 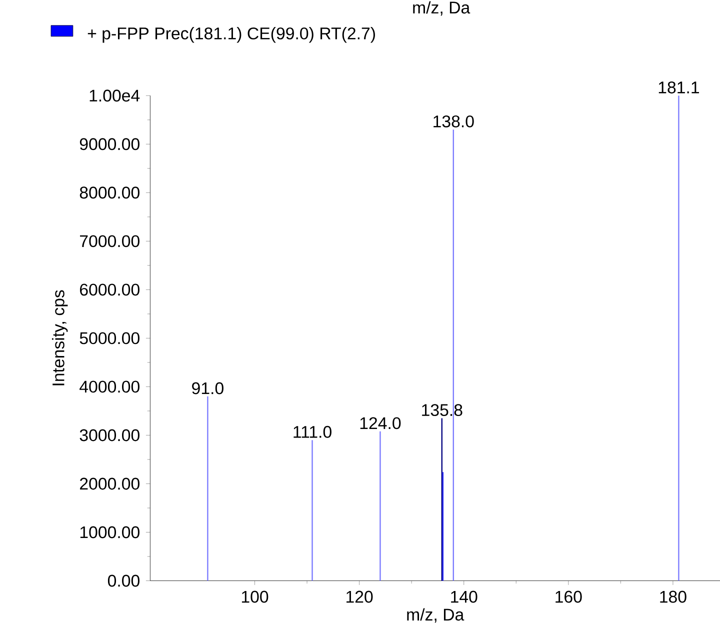 I want to click on y-axis-title: Intensity, cps, so click(x=60, y=338).